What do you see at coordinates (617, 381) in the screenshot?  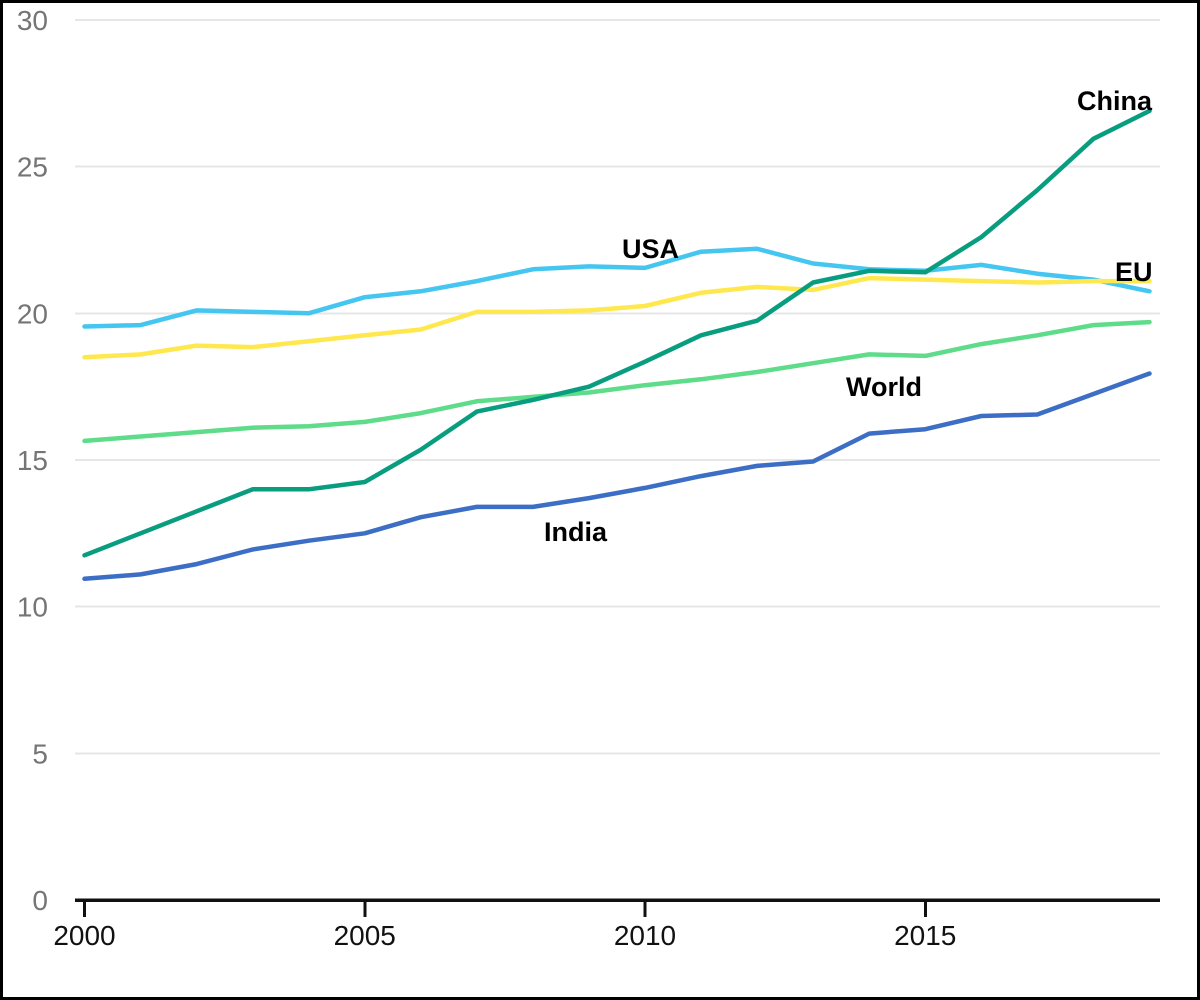 I see `series-line-world` at bounding box center [617, 381].